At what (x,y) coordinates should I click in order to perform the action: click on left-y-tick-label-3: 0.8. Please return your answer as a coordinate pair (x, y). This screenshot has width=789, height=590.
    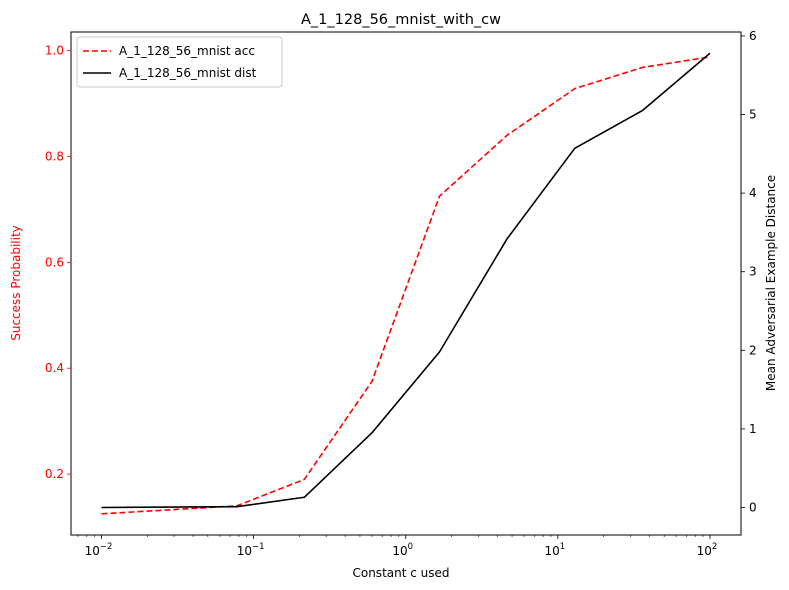
    Looking at the image, I should click on (54, 156).